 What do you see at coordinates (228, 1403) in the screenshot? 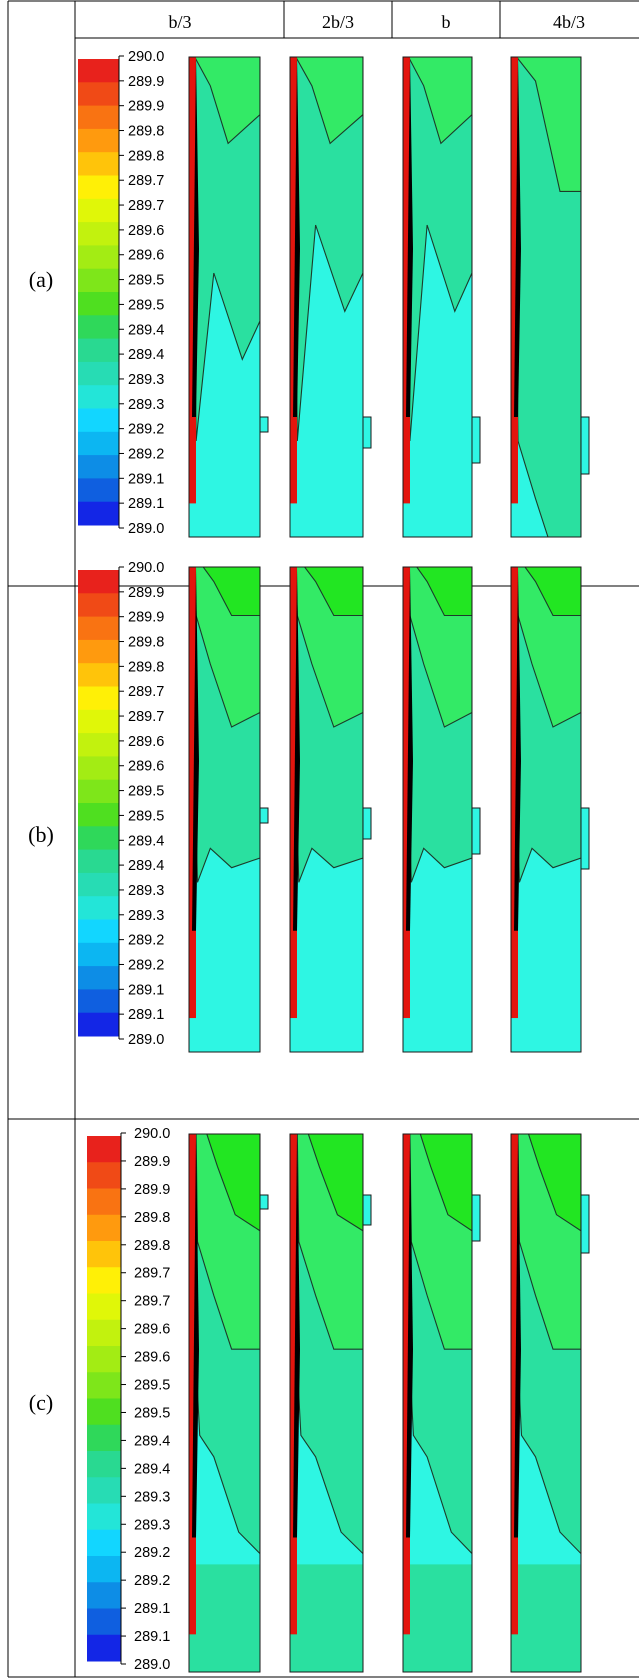
I see `contour-panel-r2-c0` at bounding box center [228, 1403].